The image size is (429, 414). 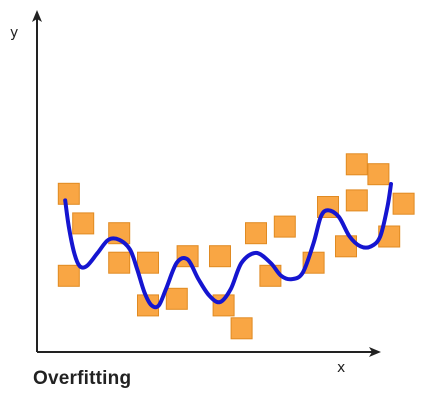 What do you see at coordinates (14, 33) in the screenshot?
I see `y-axis-label: y` at bounding box center [14, 33].